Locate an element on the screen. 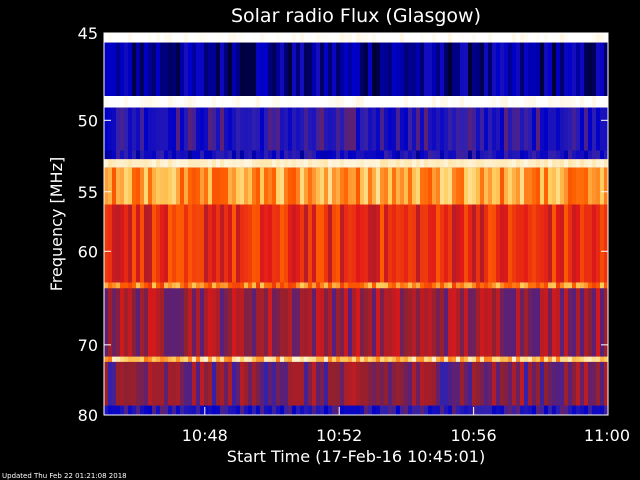 Image resolution: width=640 pixels, height=480 pixels. x-axis: 10:48 10:52 10:56 11:00 is located at coordinates (406, 426).